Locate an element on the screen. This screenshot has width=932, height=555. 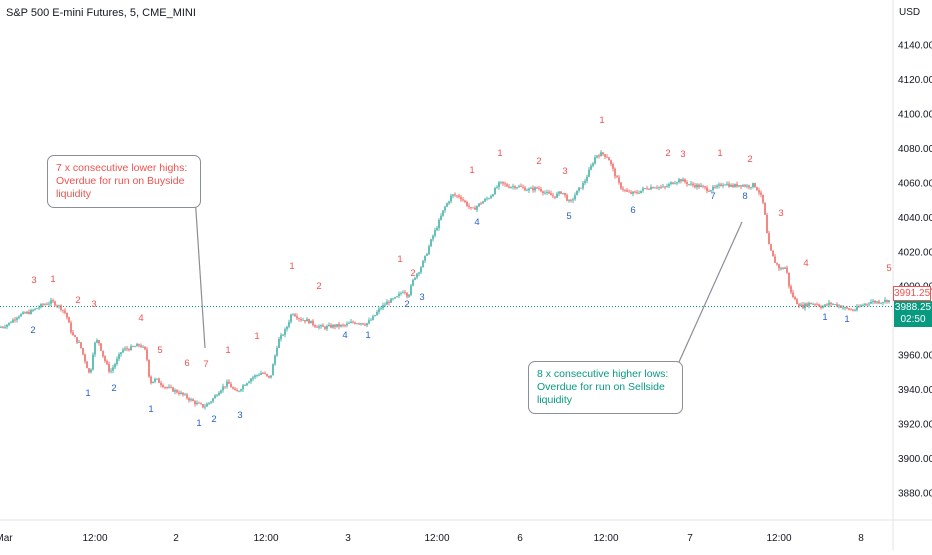
sequence-label: 8 is located at coordinates (744, 196).